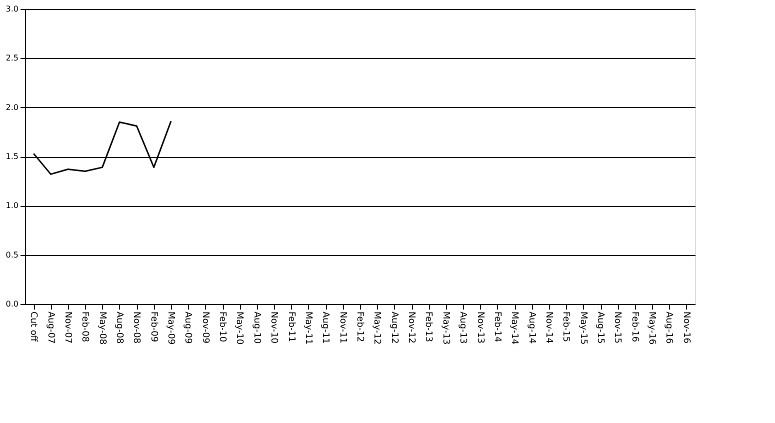 The height and width of the screenshot is (423, 775). What do you see at coordinates (617, 328) in the screenshot?
I see `x-tick-label: Nov-15` at bounding box center [617, 328].